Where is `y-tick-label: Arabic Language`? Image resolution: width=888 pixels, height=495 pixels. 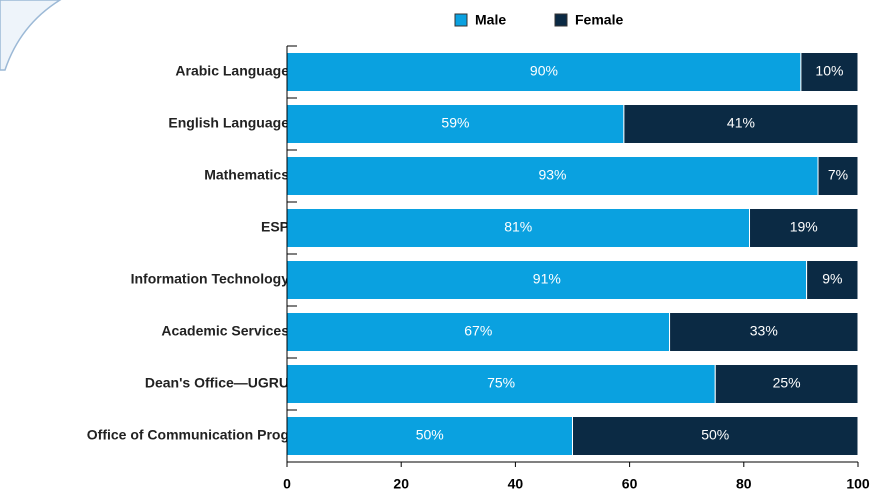 y-tick-label: Arabic Language is located at coordinates (232, 71).